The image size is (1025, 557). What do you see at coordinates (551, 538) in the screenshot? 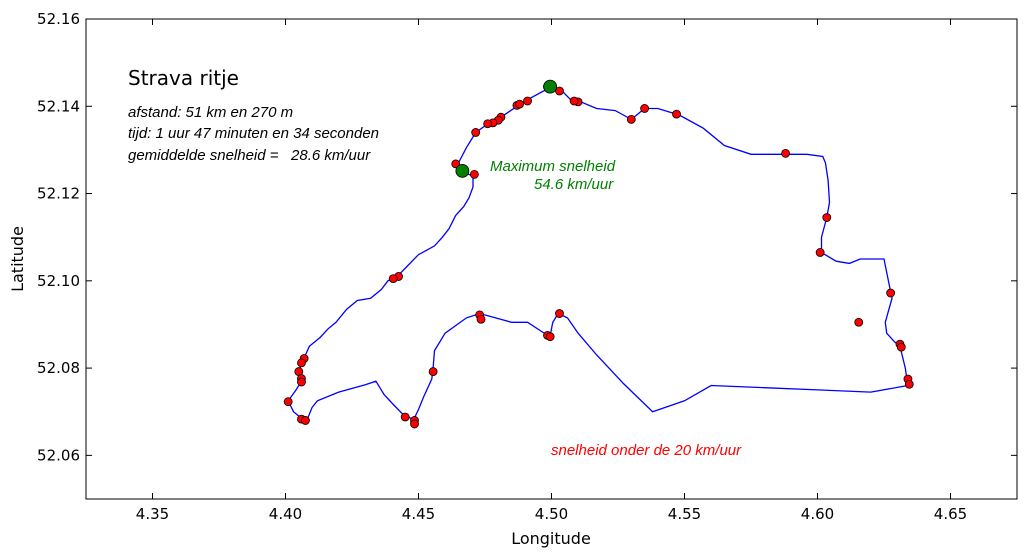
I see `x-axis-label: Longitude` at bounding box center [551, 538].